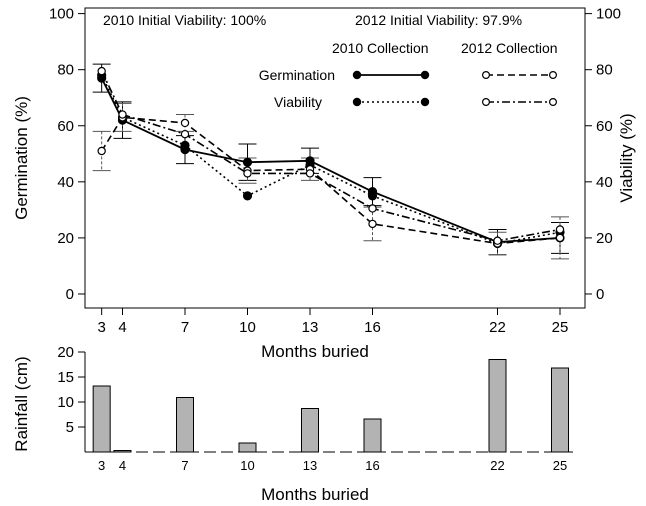 Image resolution: width=646 pixels, height=506 pixels. What do you see at coordinates (67, 154) in the screenshot?
I see `y-axis-left: 0 20 40 60 80 100` at bounding box center [67, 154].